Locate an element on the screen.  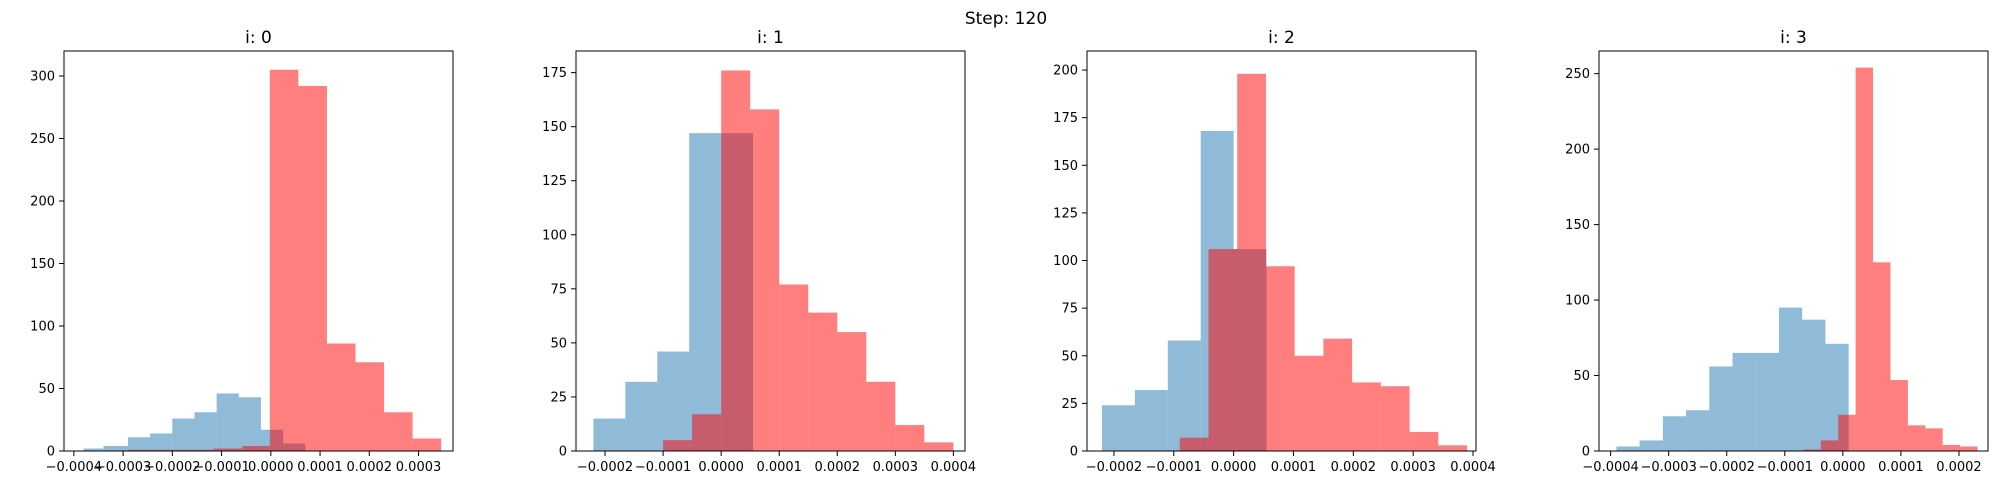
y-tick-label: 175 is located at coordinates (554, 73).